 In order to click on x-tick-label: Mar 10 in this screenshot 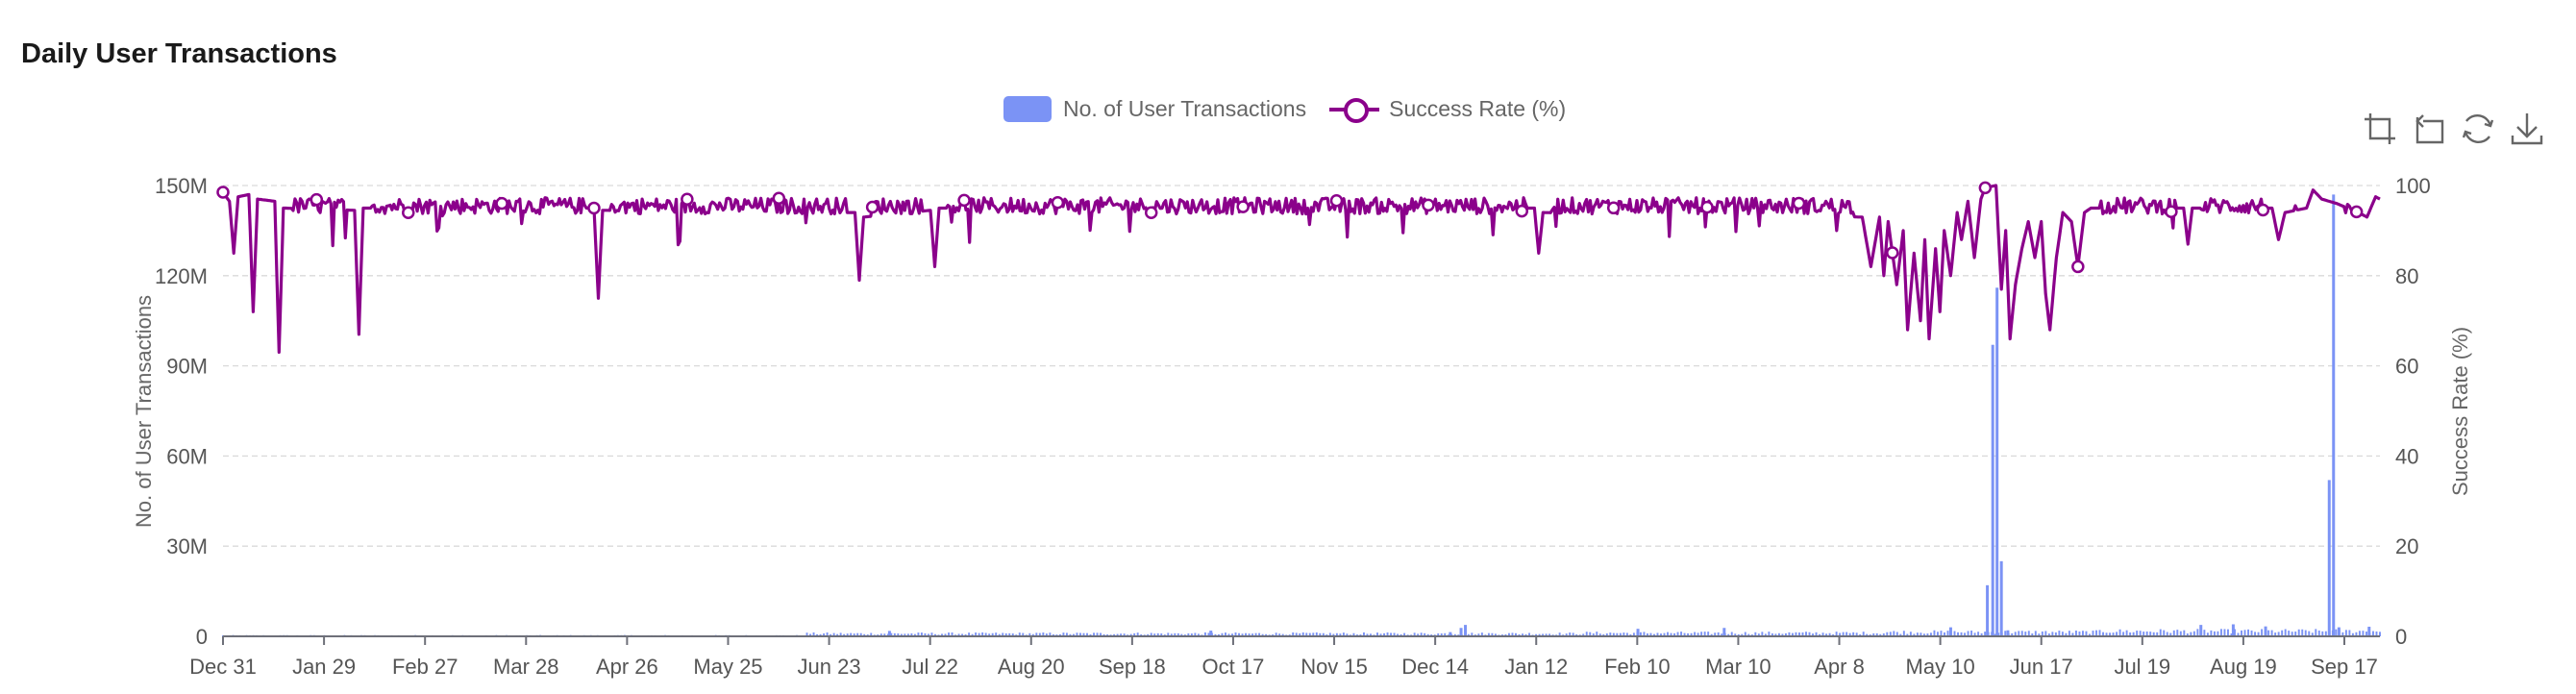, I will do `click(1738, 667)`.